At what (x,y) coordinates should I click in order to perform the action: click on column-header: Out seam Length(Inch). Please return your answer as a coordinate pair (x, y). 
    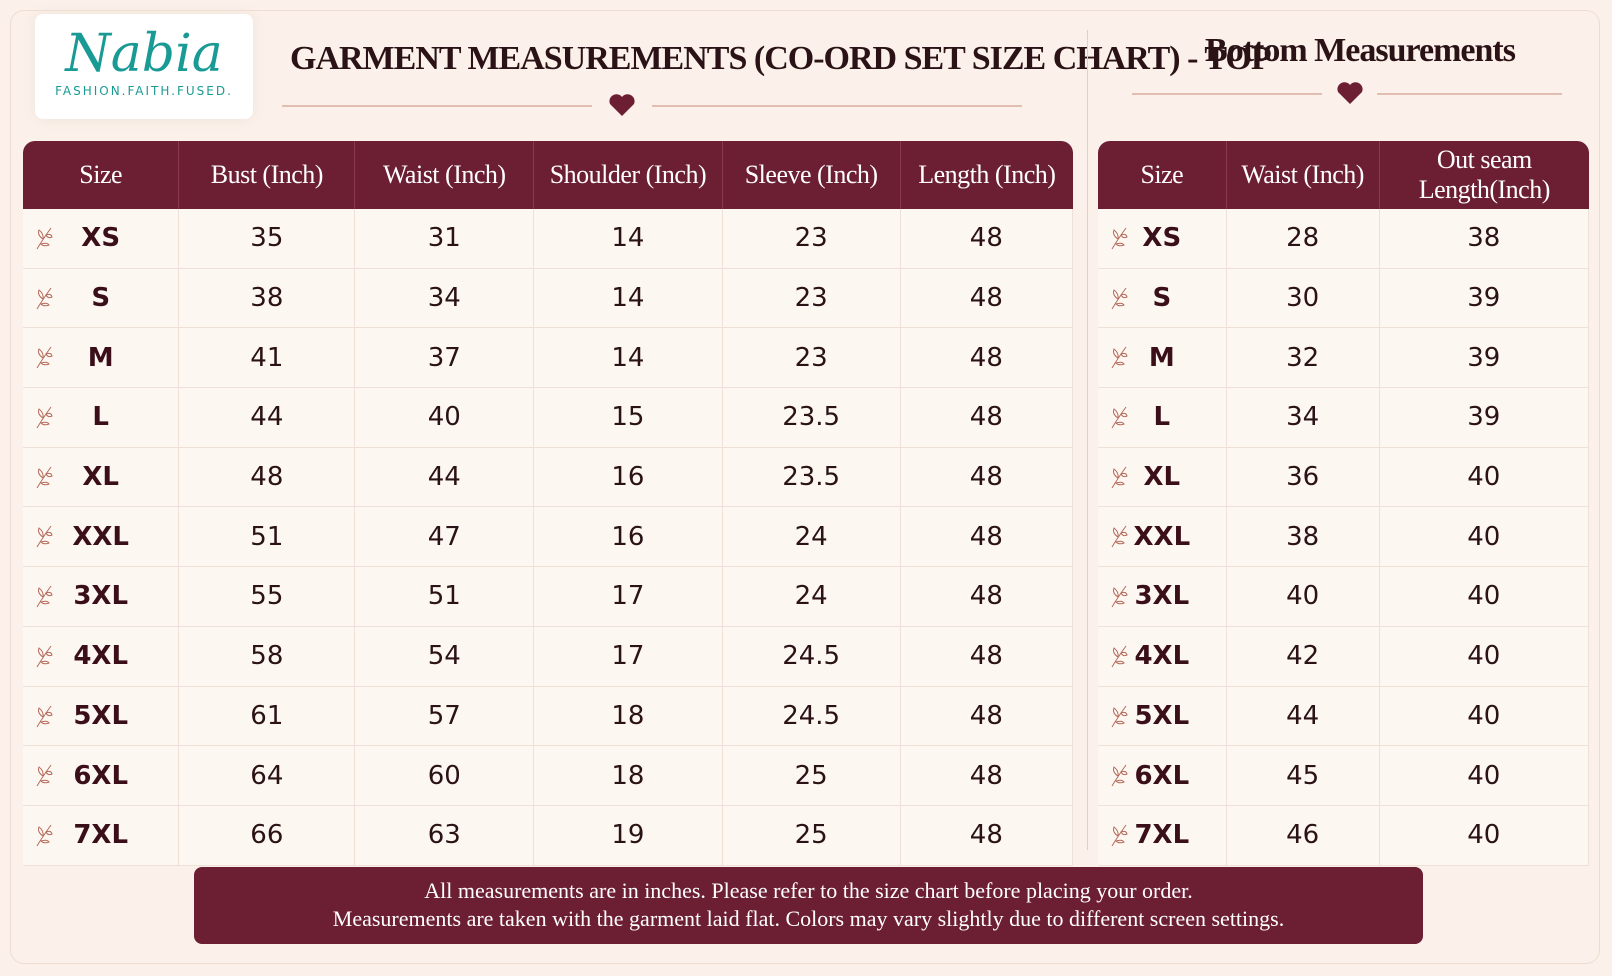
    Looking at the image, I should click on (1484, 175).